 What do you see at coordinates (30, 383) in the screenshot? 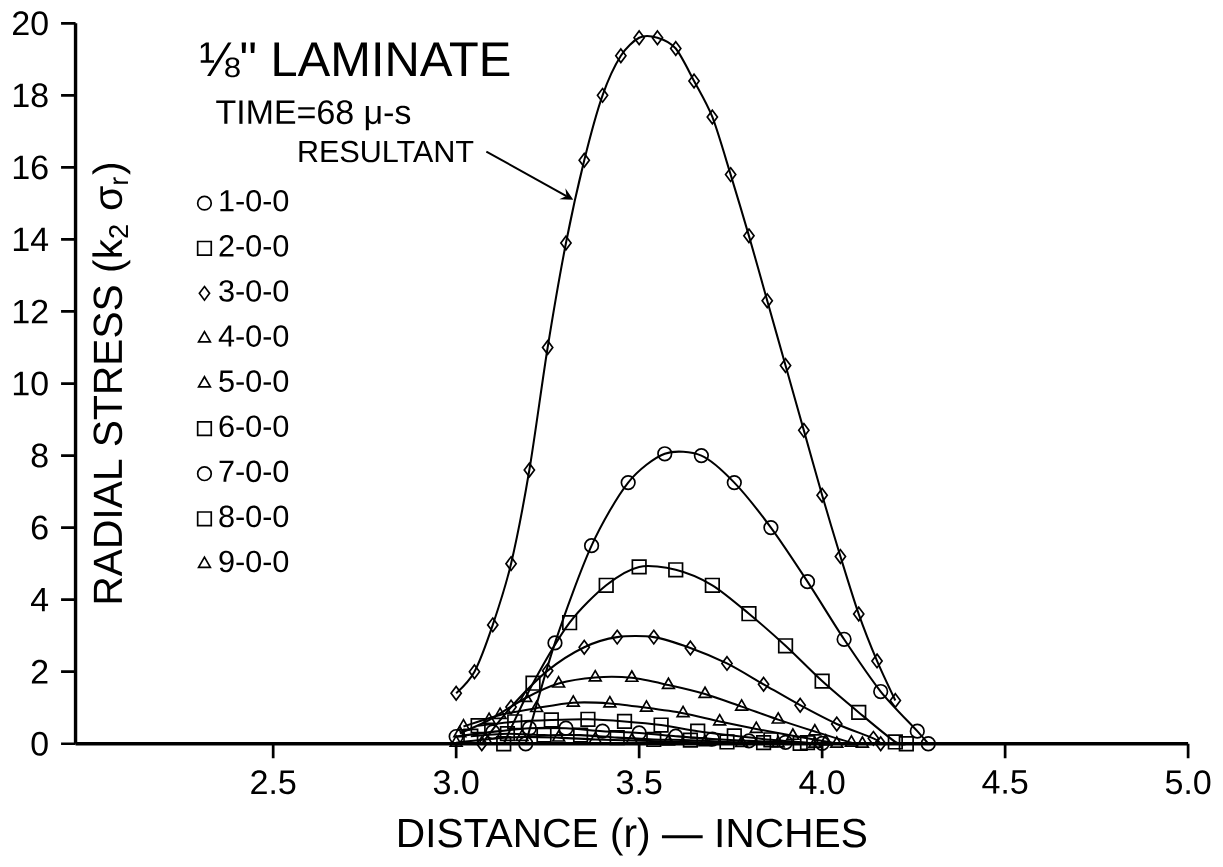
I see `y-tick-label: 10` at bounding box center [30, 383].